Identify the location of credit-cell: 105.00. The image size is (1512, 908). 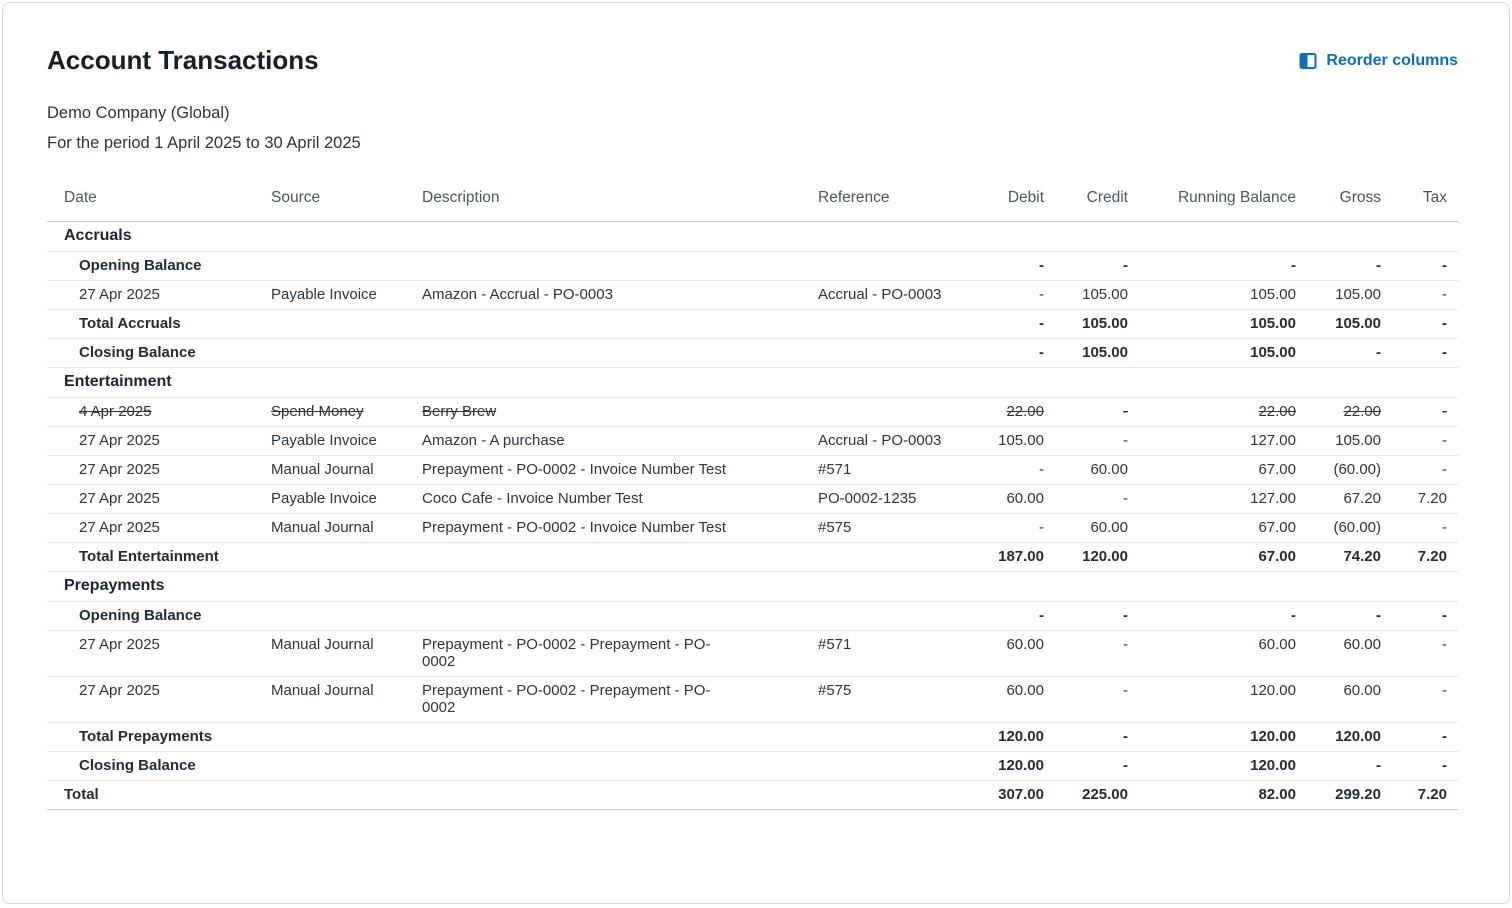
(1086, 324).